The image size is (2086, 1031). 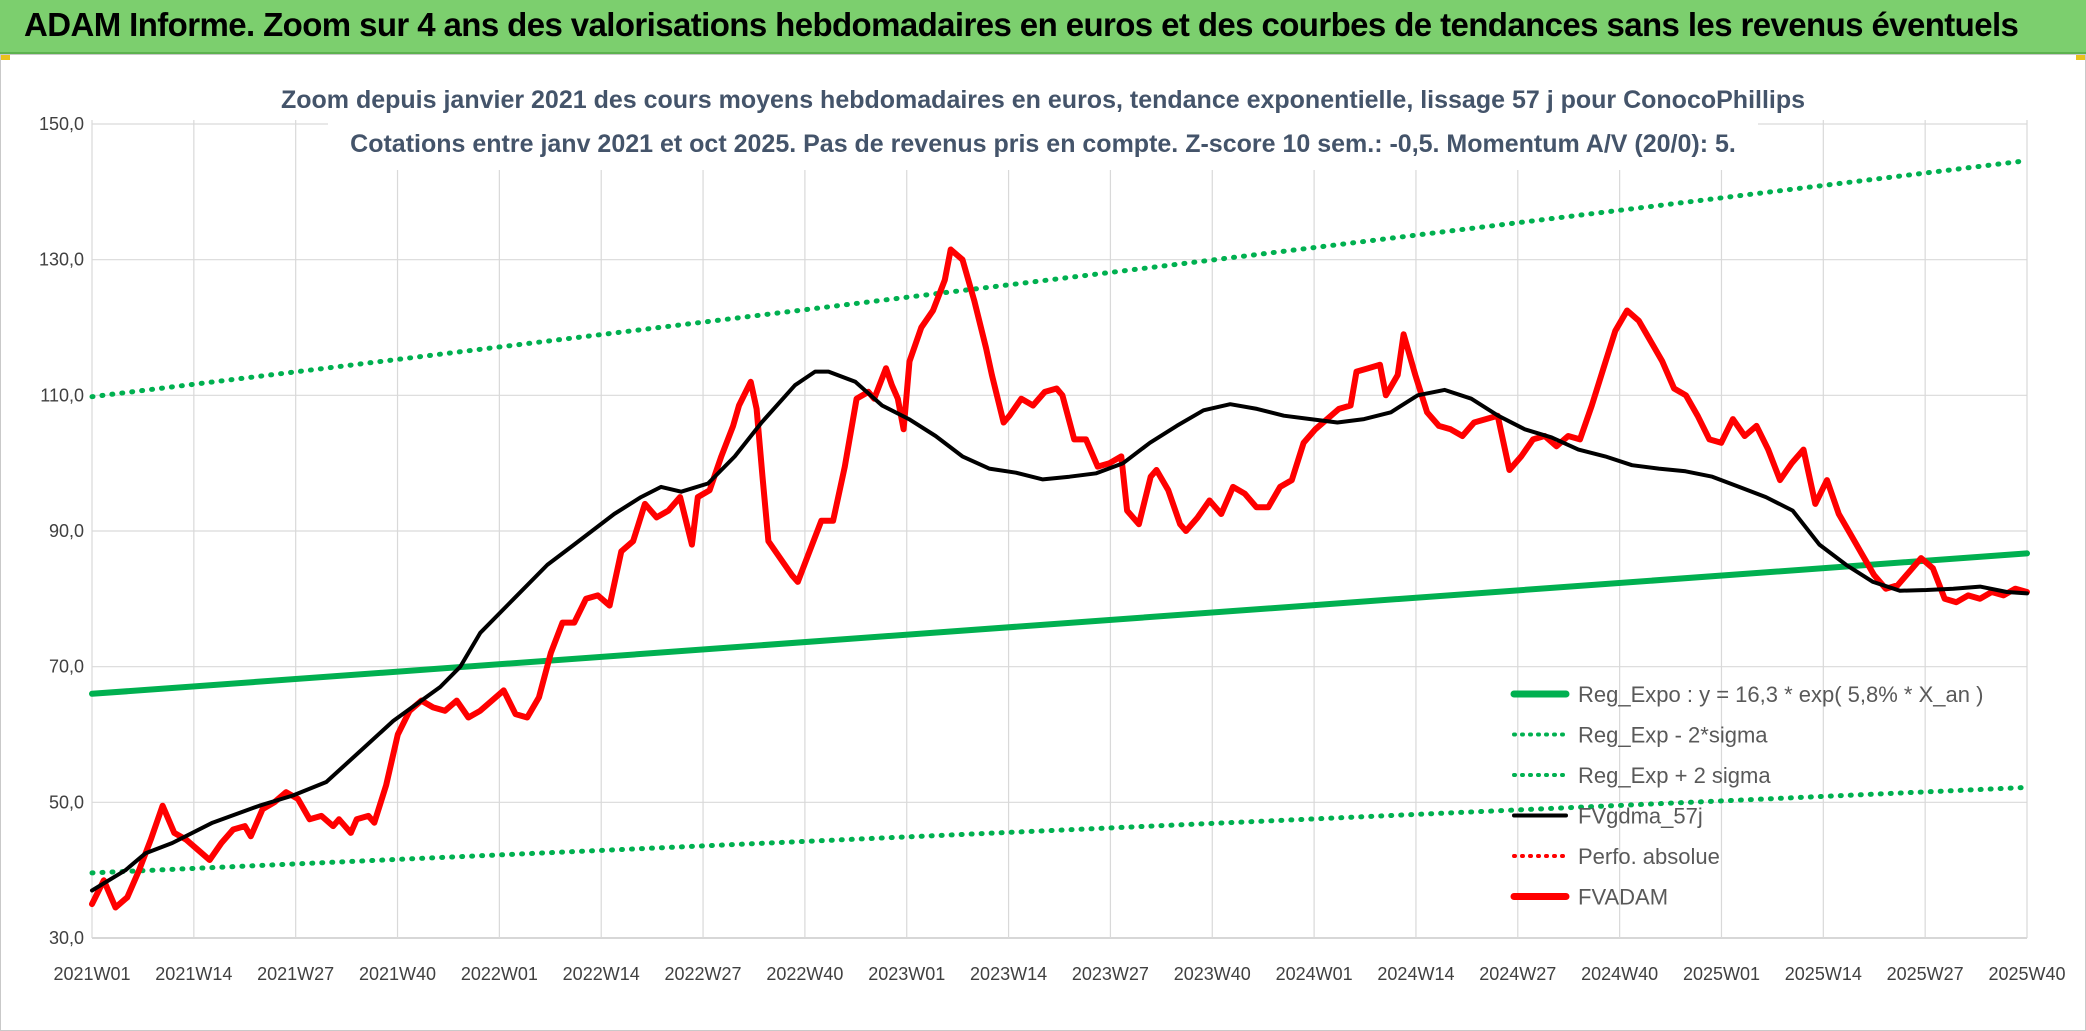 I want to click on x-tick-label: 2022W14, so click(x=601, y=974).